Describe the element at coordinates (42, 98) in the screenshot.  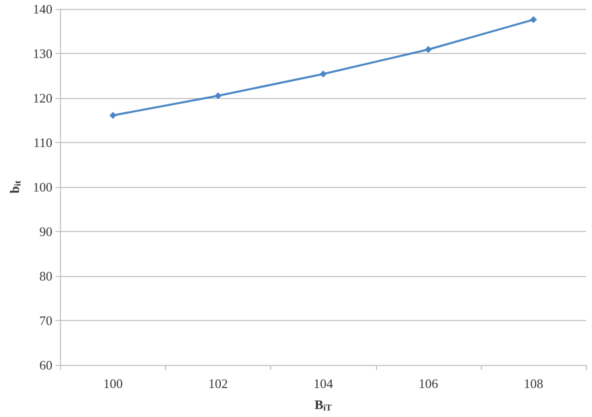
I see `y-tick-label: 120` at that location.